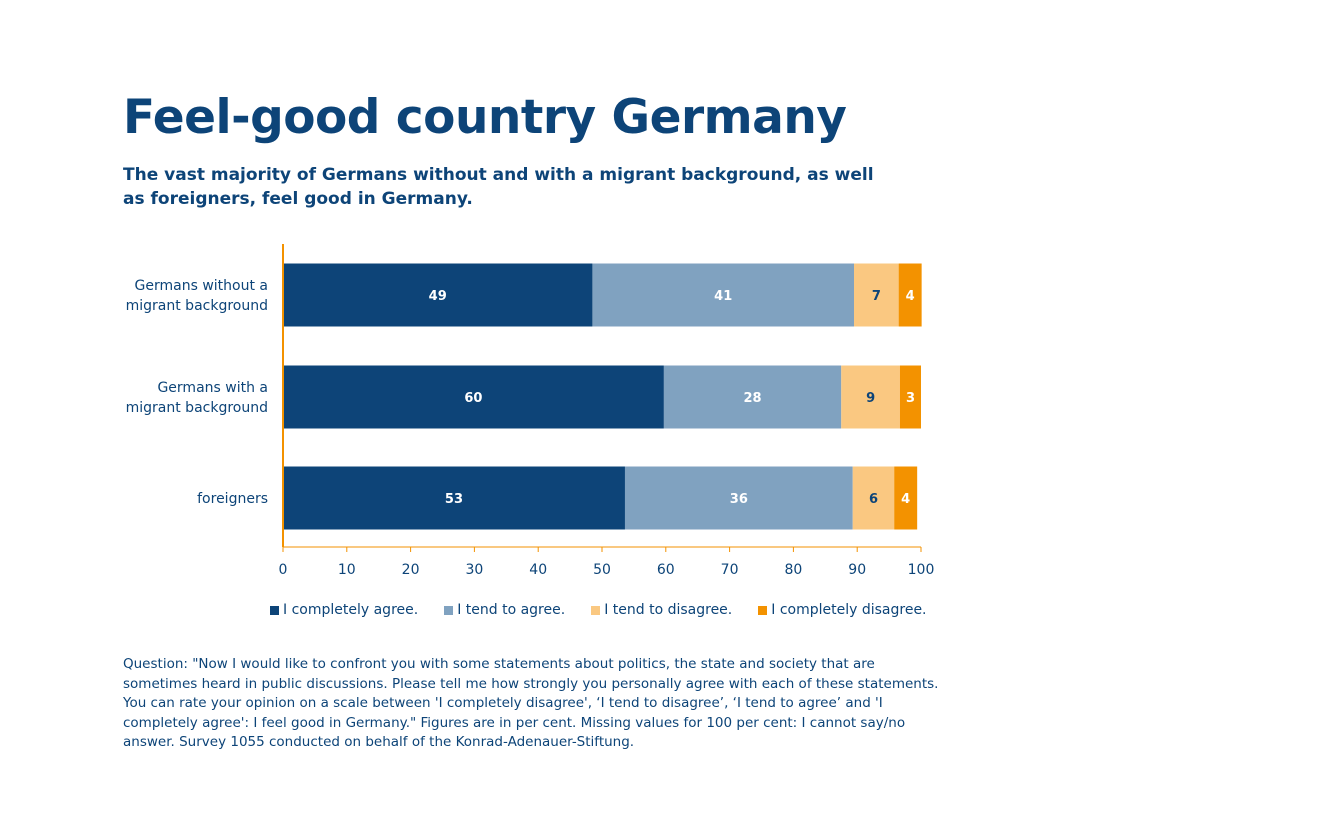  I want to click on legend-label: I tend to disagree., so click(668, 610).